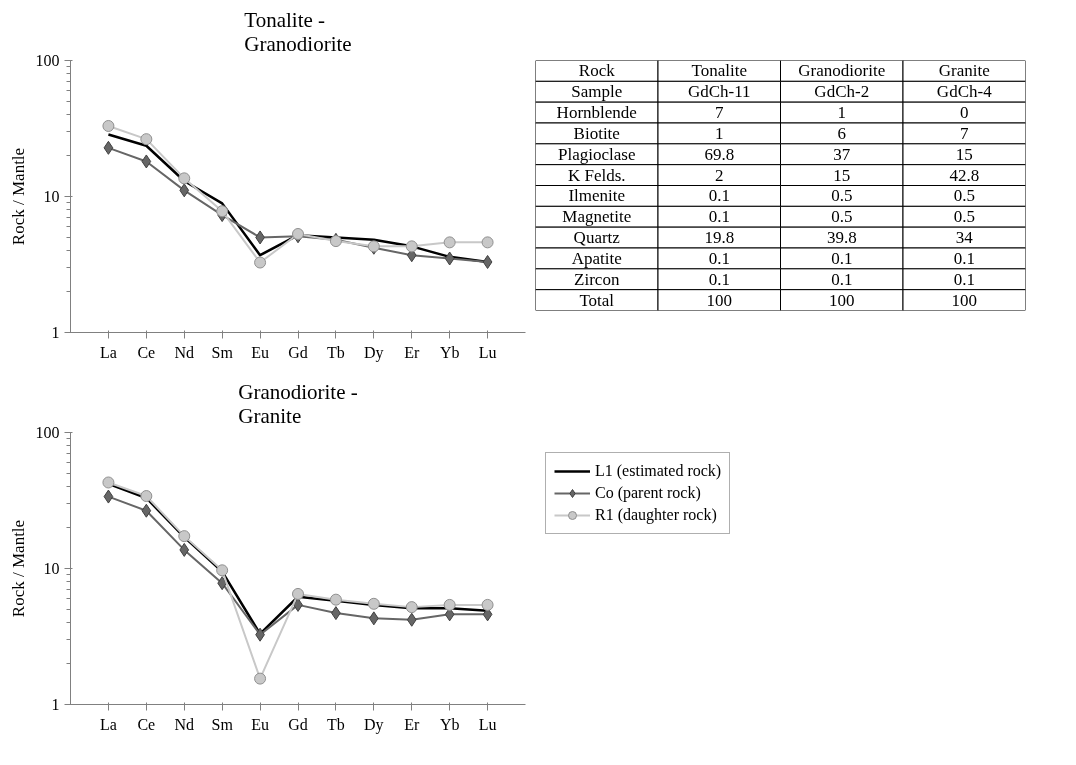  I want to click on x-tick-label: Sm, so click(222, 352).